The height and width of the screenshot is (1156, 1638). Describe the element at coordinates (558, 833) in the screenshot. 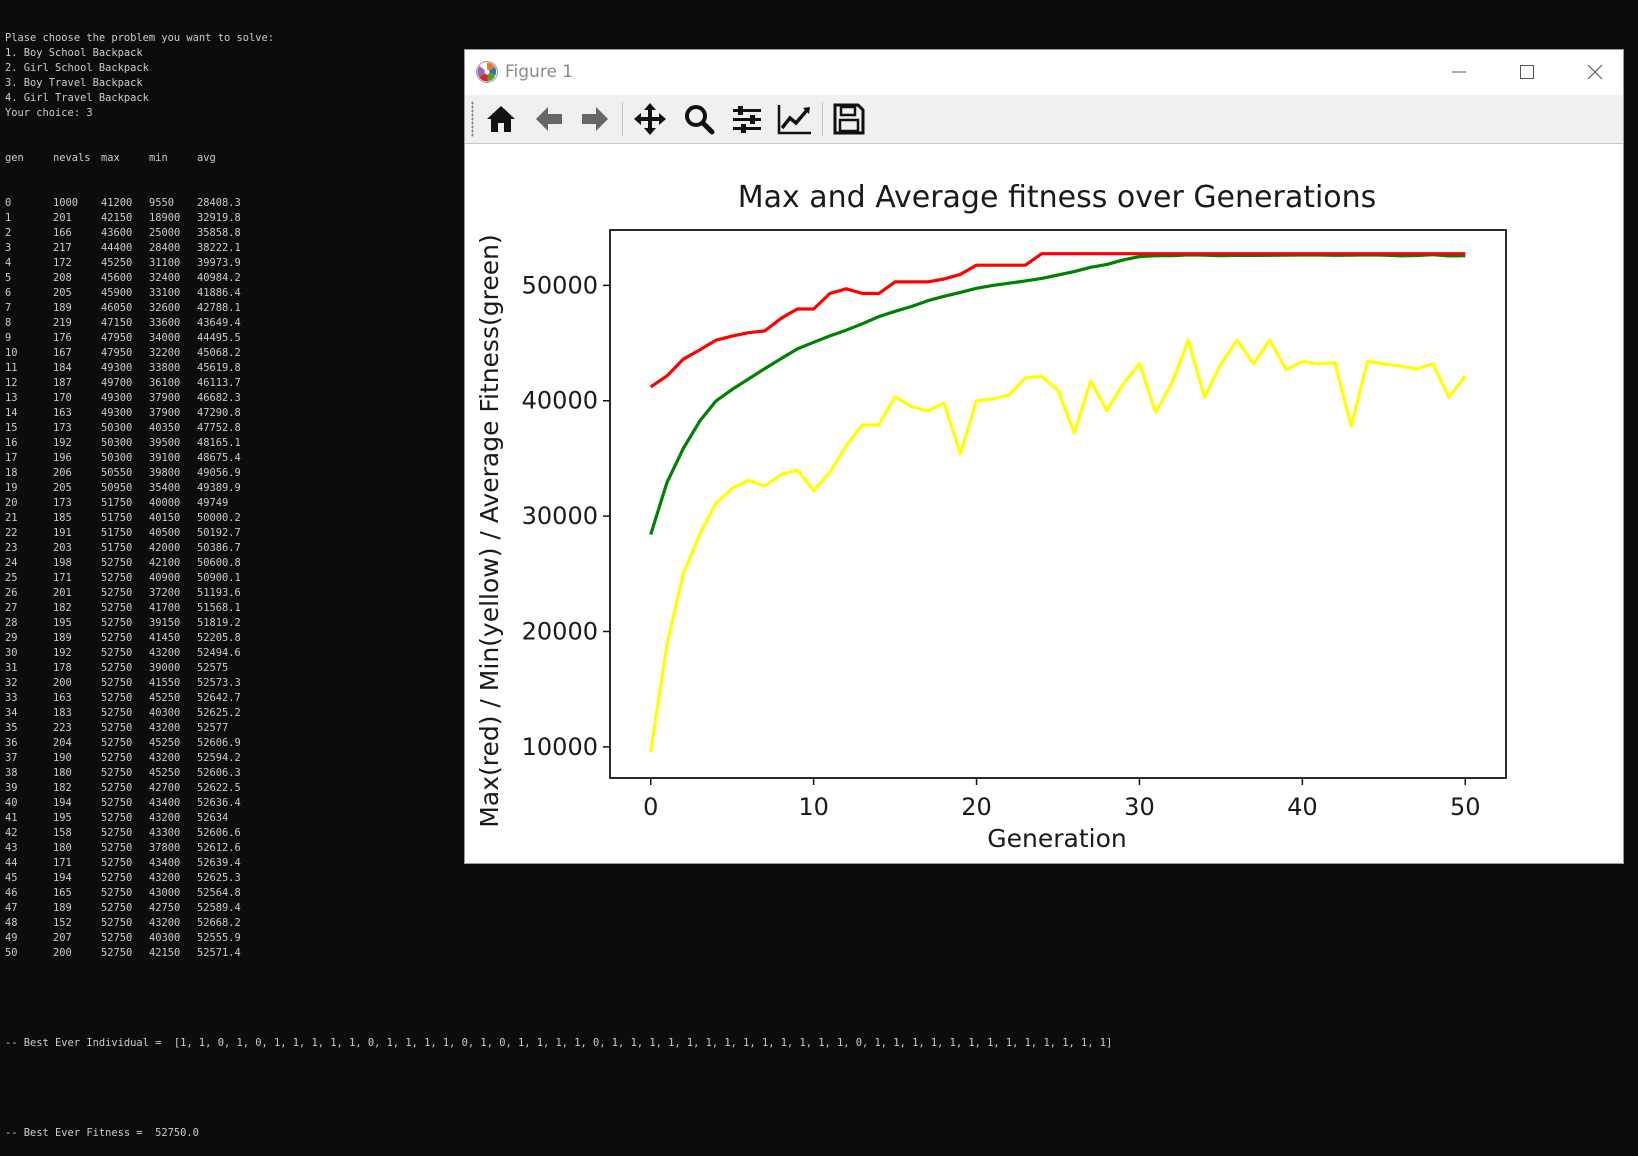

I see `table-row: 42 158 52750 43300 52606.6` at that location.